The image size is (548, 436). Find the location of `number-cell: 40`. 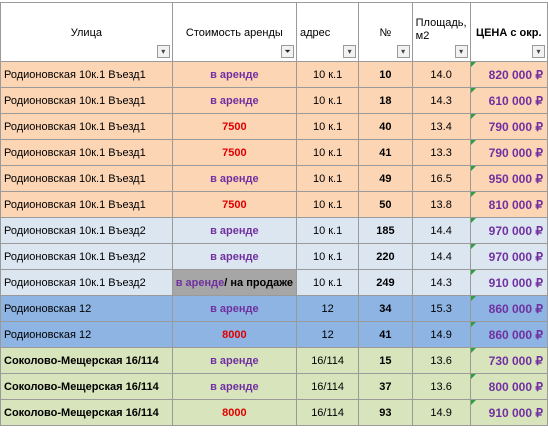

number-cell: 40 is located at coordinates (385, 126).